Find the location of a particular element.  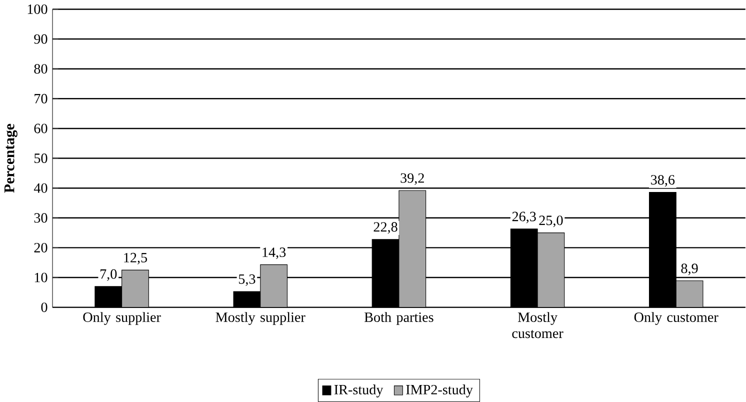

legend-label: IMP2-study is located at coordinates (439, 391).